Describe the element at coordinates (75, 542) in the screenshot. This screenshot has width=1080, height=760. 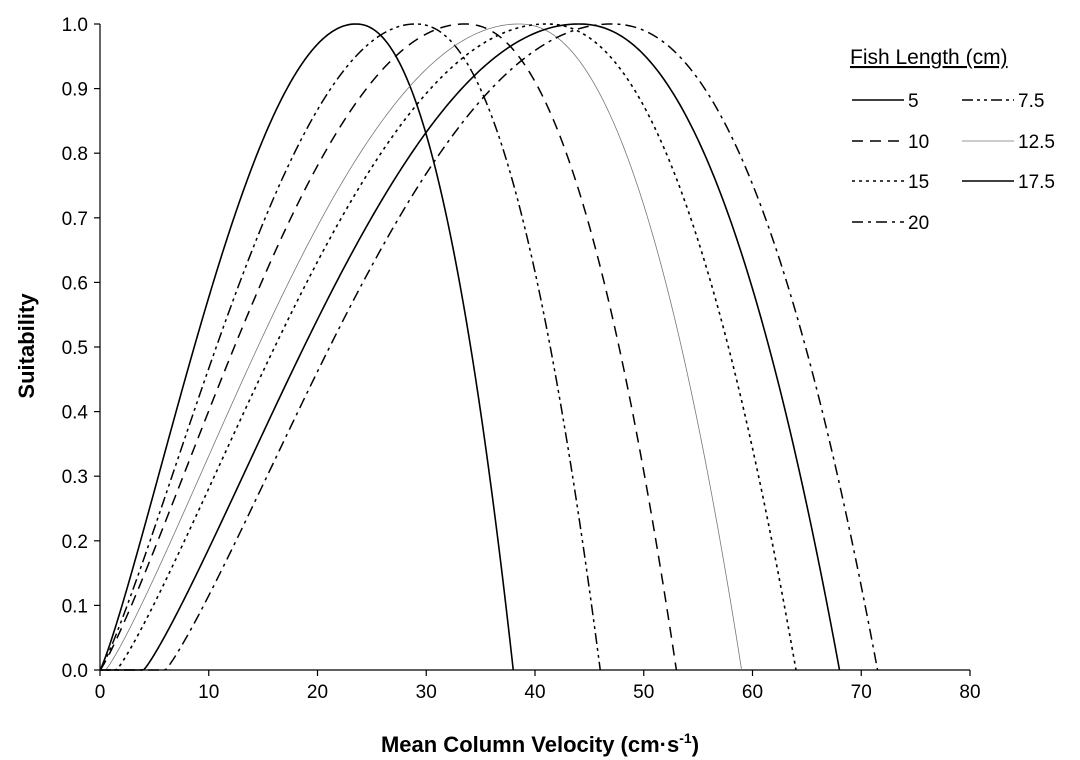
I see `y-tick-label: 0.2` at that location.